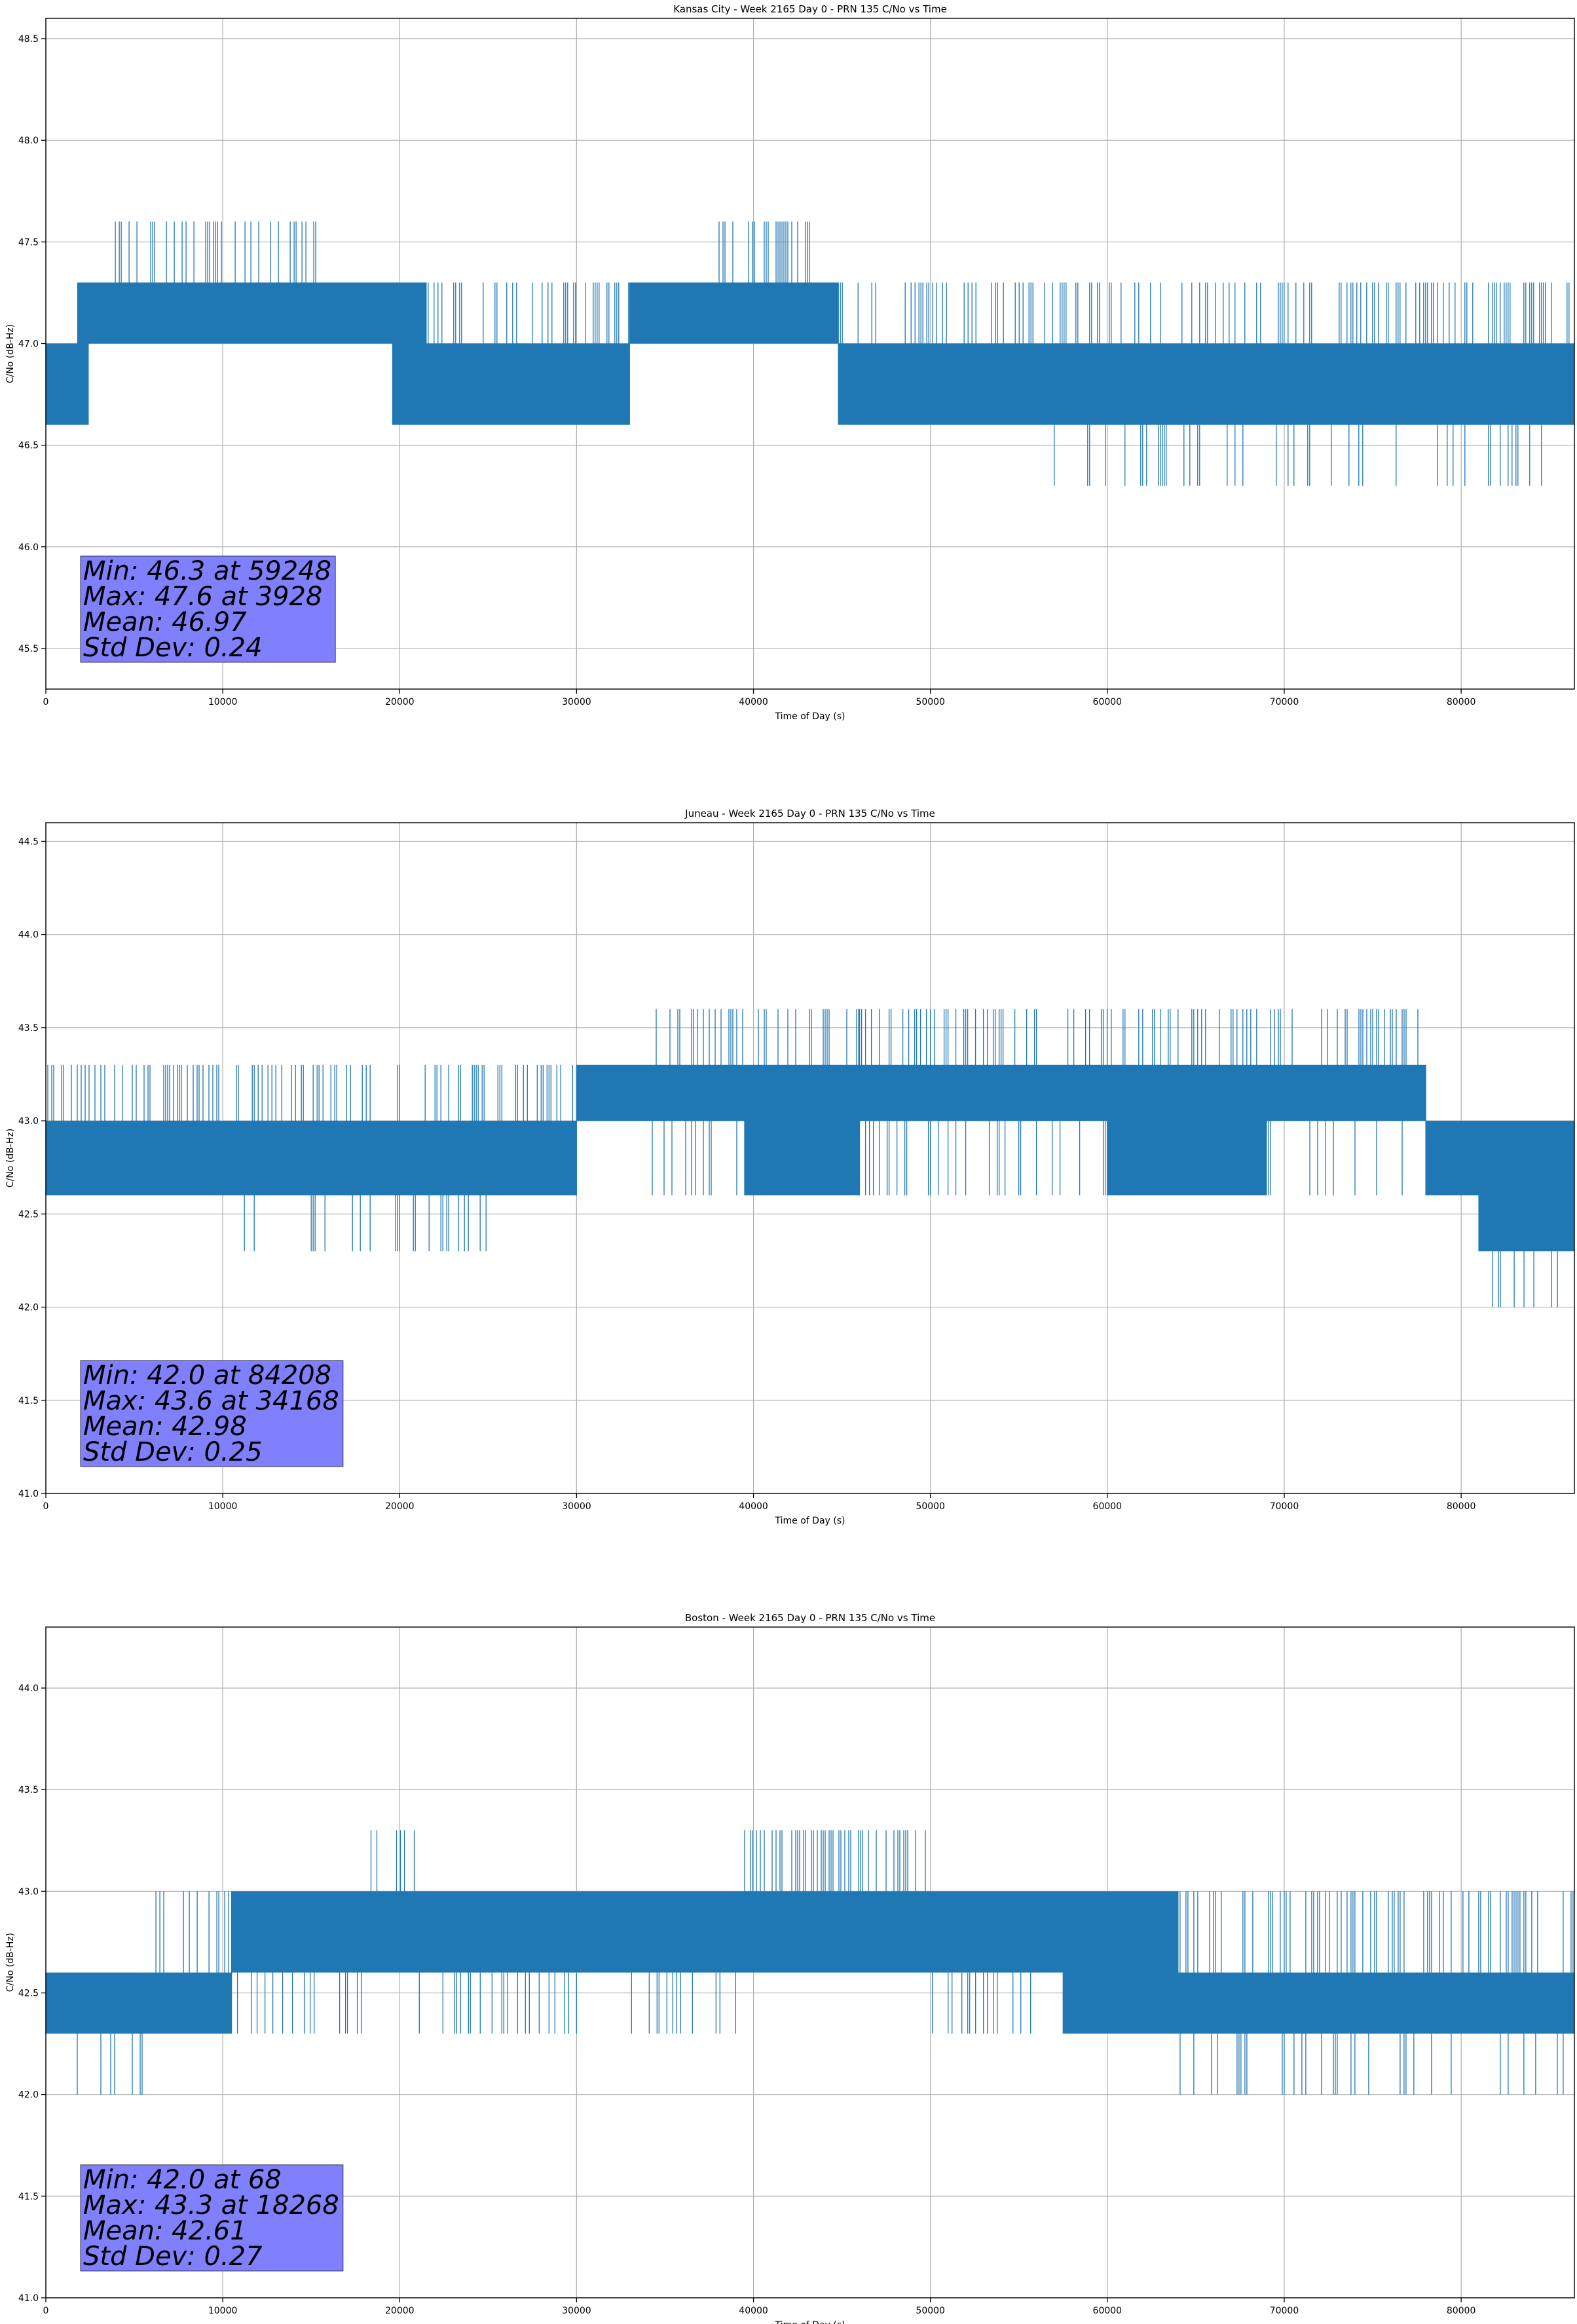 This screenshot has height=2324, width=1577. I want to click on stat-max: Max: 43.3 at 18268, so click(211, 2205).